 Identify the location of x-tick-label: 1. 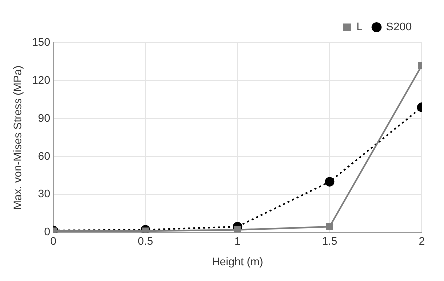
(237, 242).